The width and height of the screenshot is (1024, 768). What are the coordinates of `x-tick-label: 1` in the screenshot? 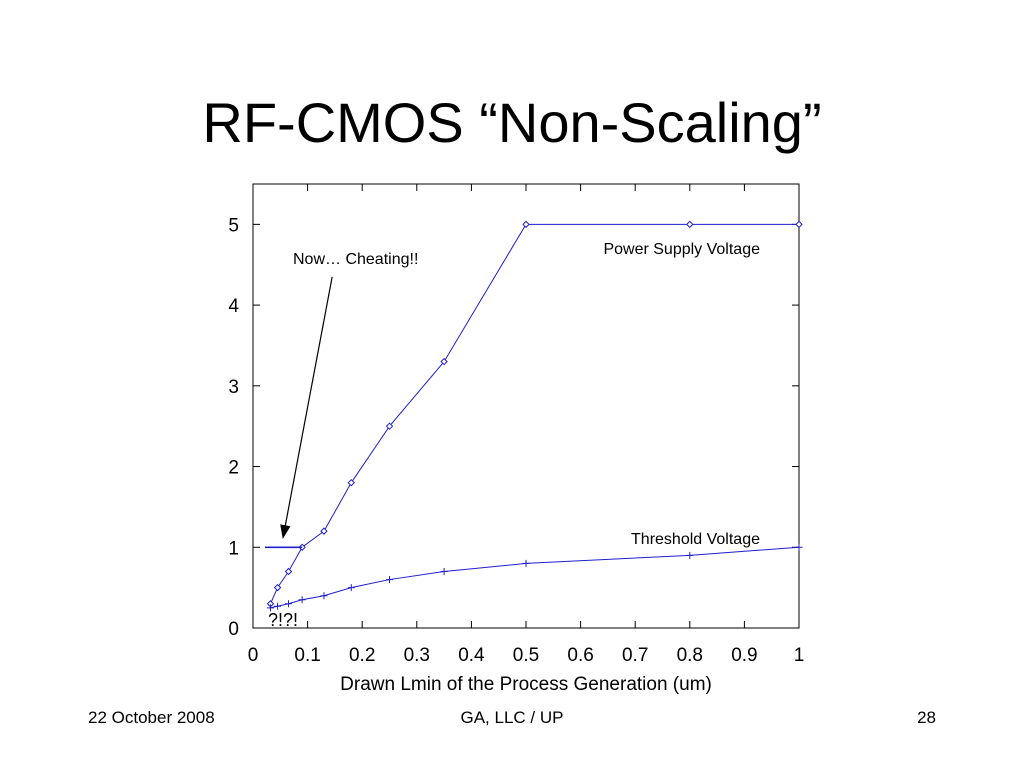 It's located at (799, 655).